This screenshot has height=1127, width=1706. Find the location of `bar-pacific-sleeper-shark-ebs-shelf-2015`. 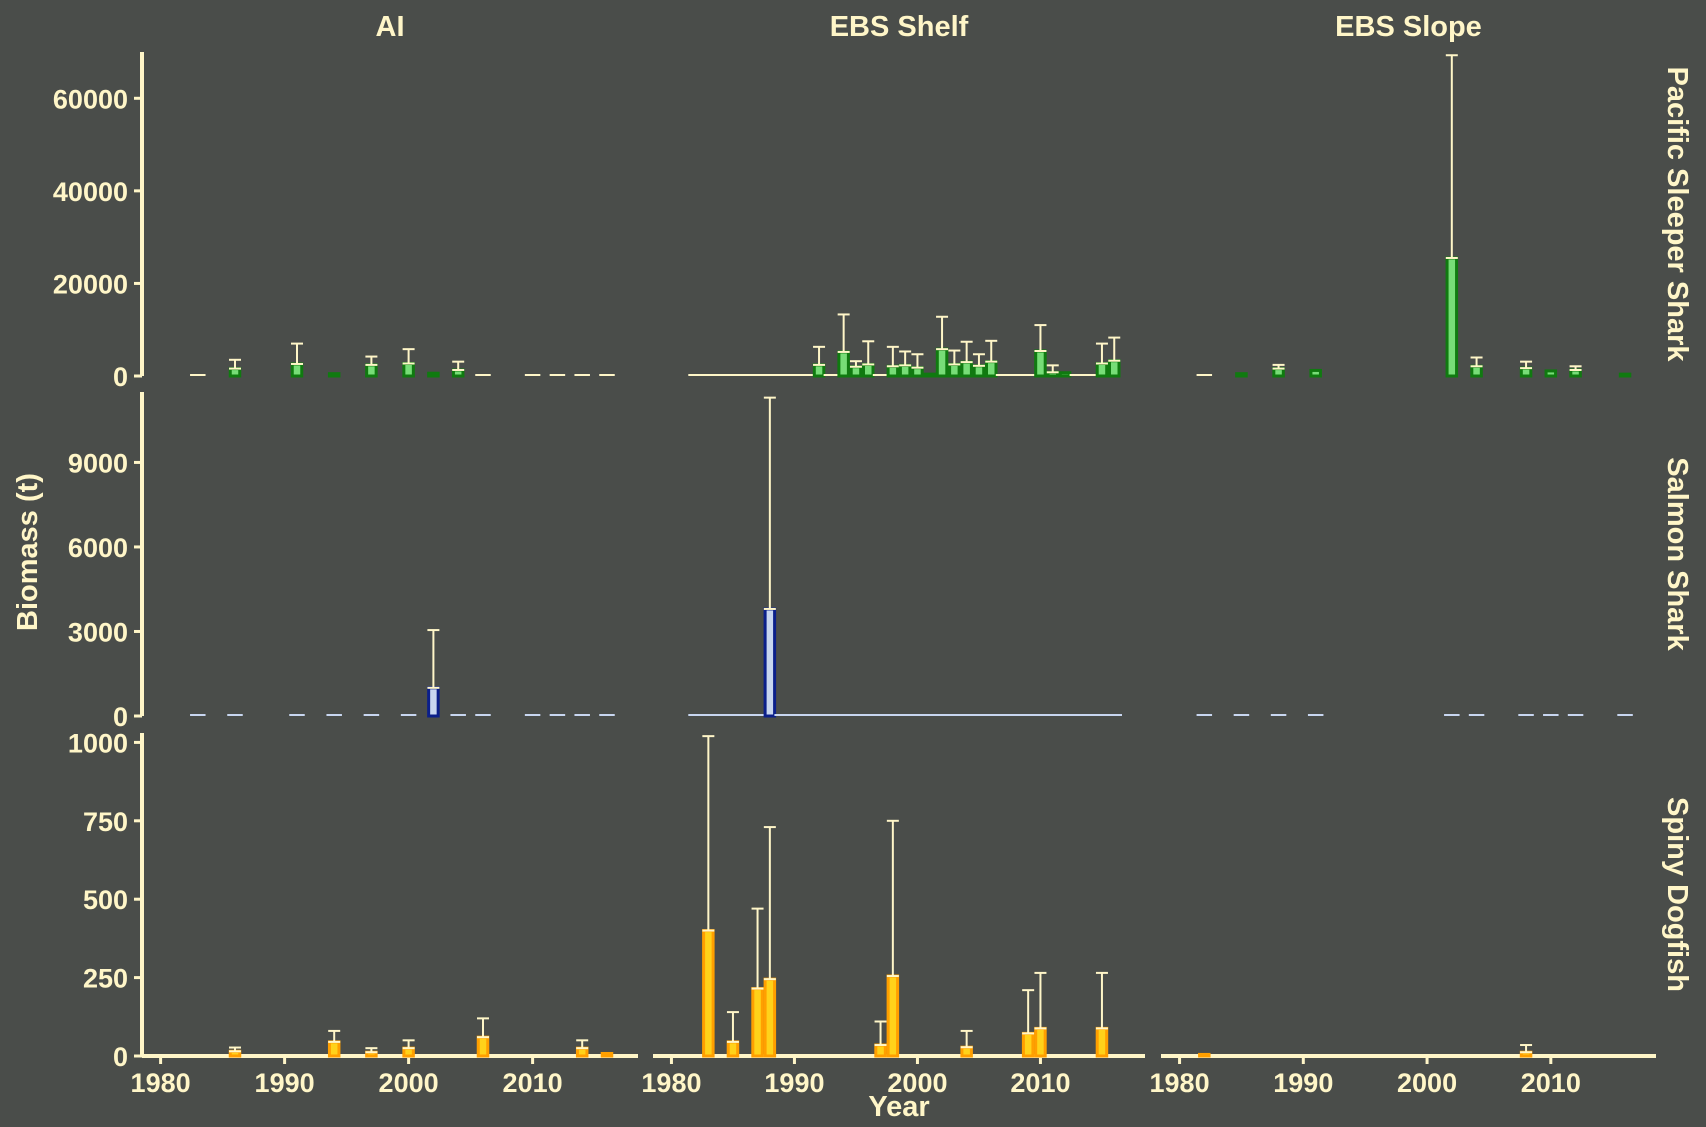

bar-pacific-sleeper-shark-ebs-shelf-2015 is located at coordinates (1102, 370).